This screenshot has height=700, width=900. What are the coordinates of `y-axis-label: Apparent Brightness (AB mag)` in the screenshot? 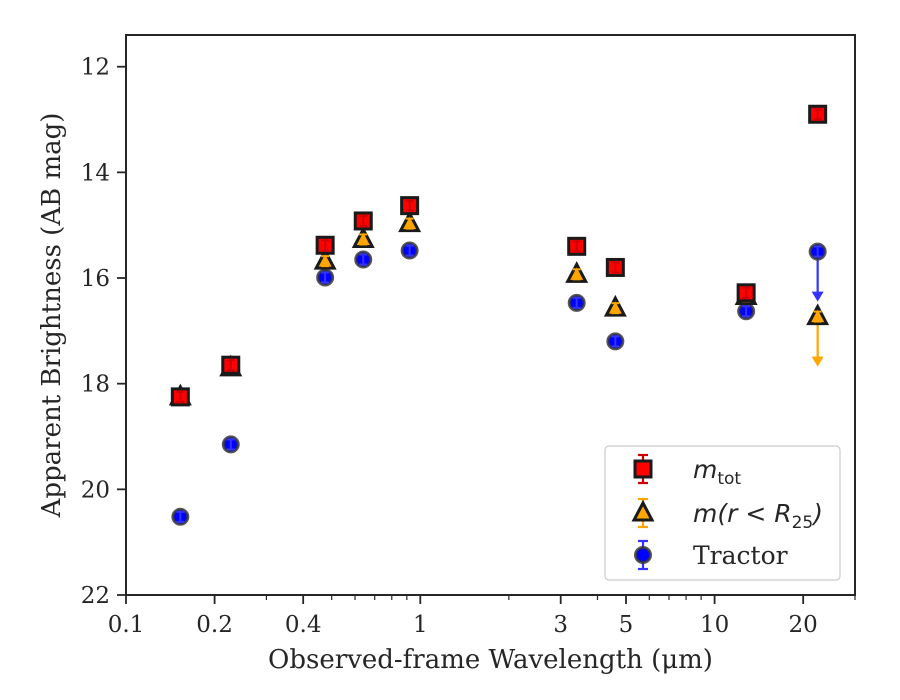 It's located at (52, 316).